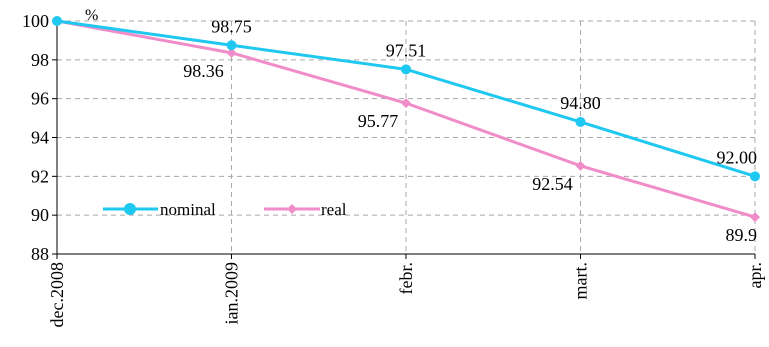  I want to click on x-tick-label: mart., so click(581, 281).